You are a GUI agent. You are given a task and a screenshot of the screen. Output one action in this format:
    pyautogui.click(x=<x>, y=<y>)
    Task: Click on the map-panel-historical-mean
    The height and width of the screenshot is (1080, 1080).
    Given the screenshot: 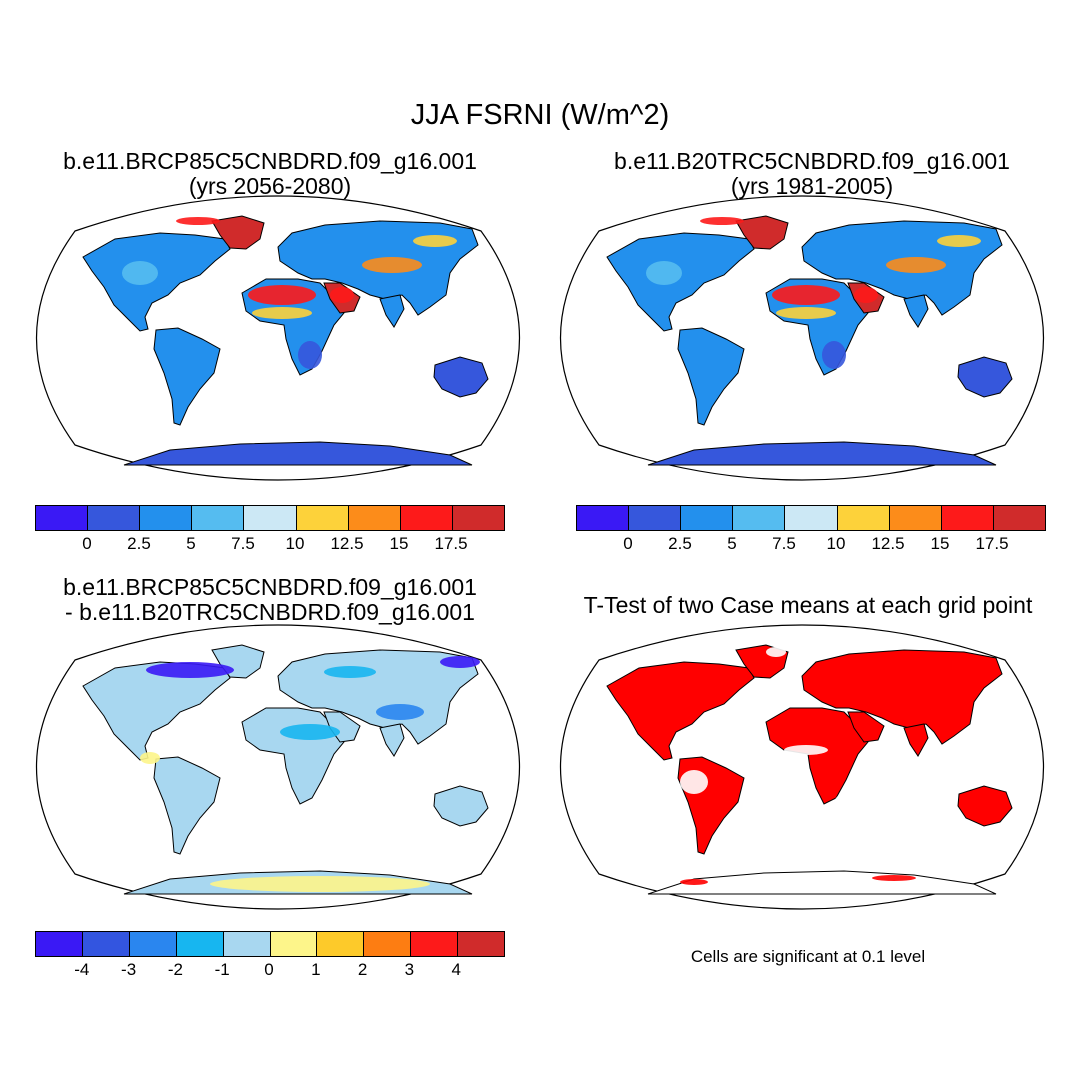 What is the action you would take?
    pyautogui.click(x=802, y=338)
    